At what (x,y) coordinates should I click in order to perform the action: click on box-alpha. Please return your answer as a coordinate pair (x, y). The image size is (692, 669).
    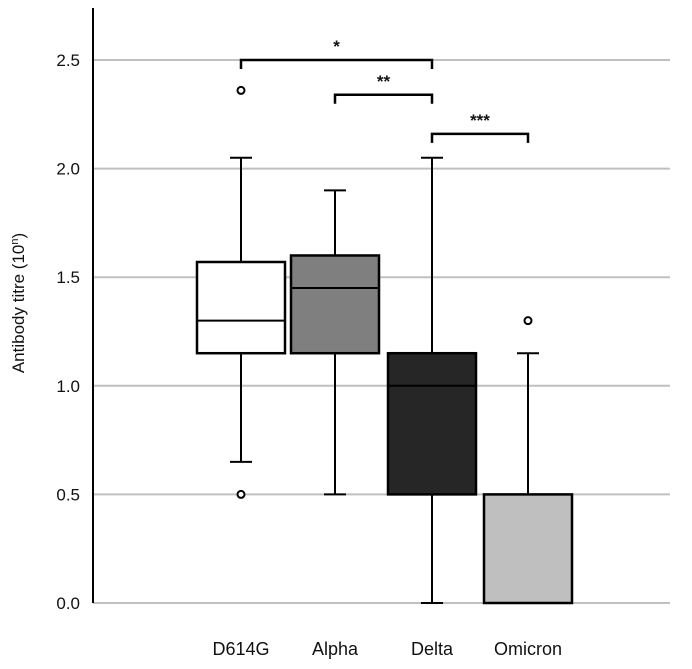
    Looking at the image, I should click on (335, 342).